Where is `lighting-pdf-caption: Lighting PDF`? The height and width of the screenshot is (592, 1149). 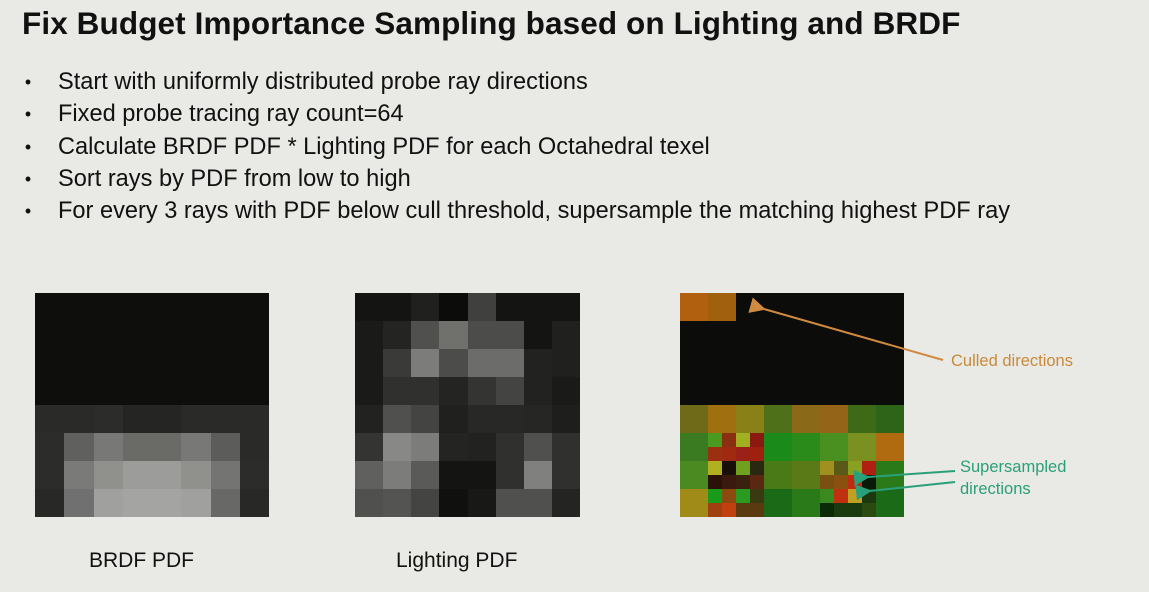
lighting-pdf-caption: Lighting PDF is located at coordinates (457, 560).